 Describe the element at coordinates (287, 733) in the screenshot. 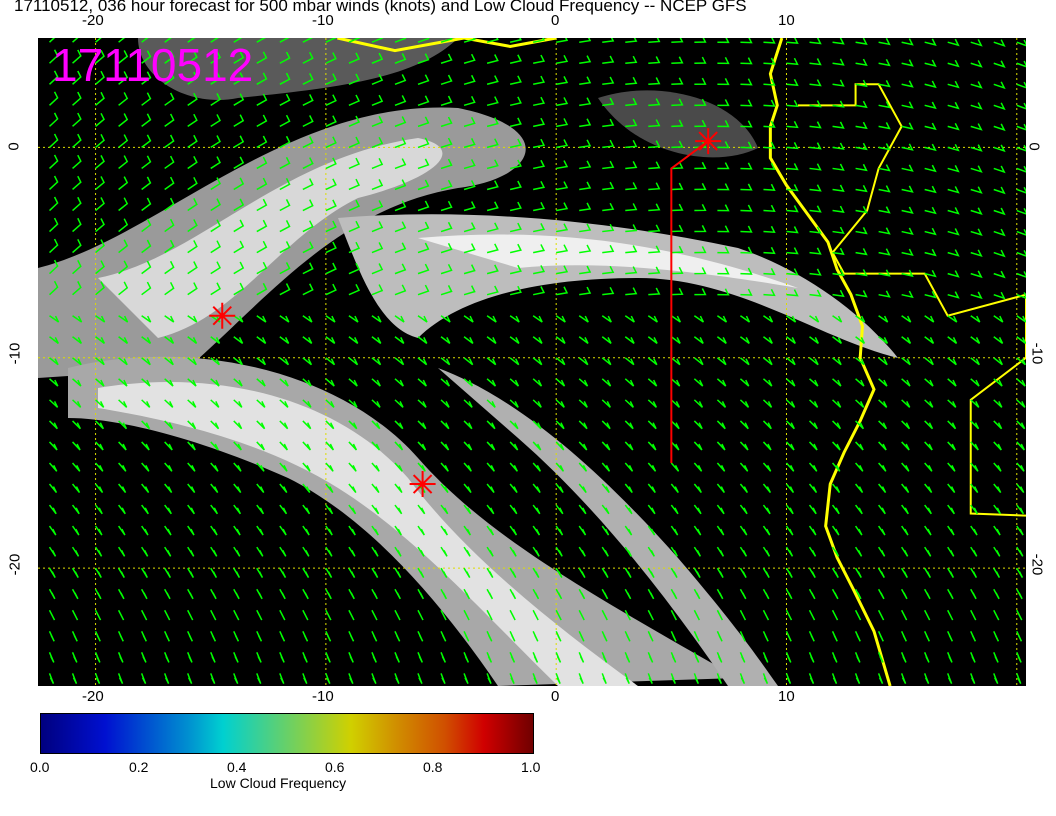

I see `colorbar` at that location.